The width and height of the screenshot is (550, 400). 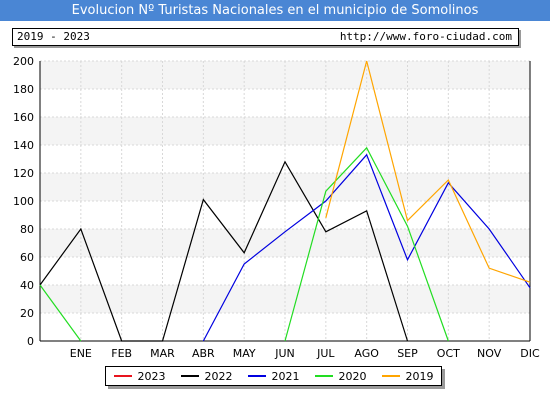 What do you see at coordinates (23, 145) in the screenshot?
I see `y-tick-label: 140` at bounding box center [23, 145].